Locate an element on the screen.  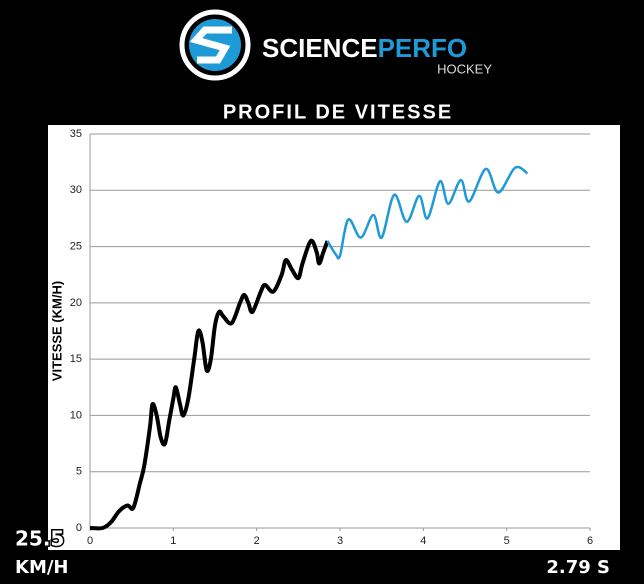
y-tick-label: 25 is located at coordinates (76, 246).